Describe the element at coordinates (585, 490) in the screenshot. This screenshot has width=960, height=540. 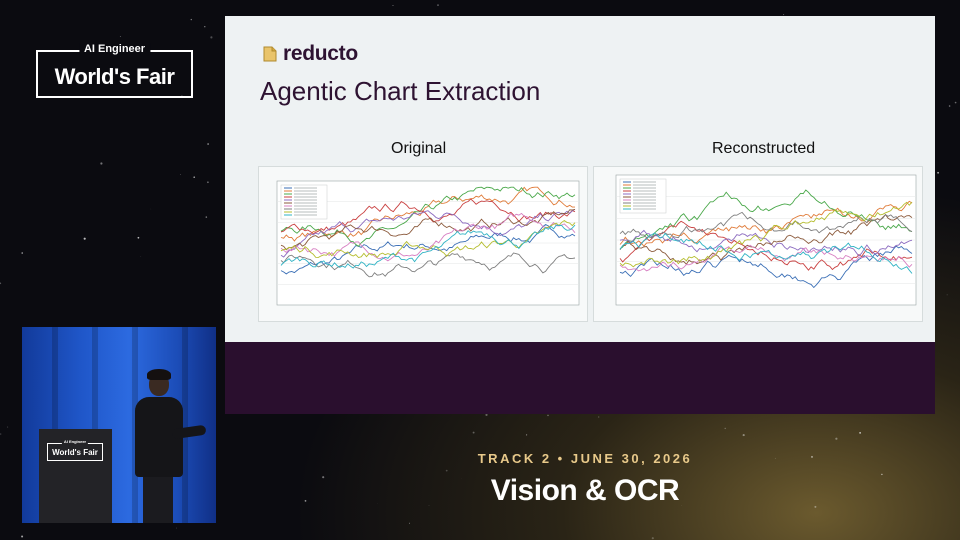
I see `session-title: Vision & OCR` at that location.